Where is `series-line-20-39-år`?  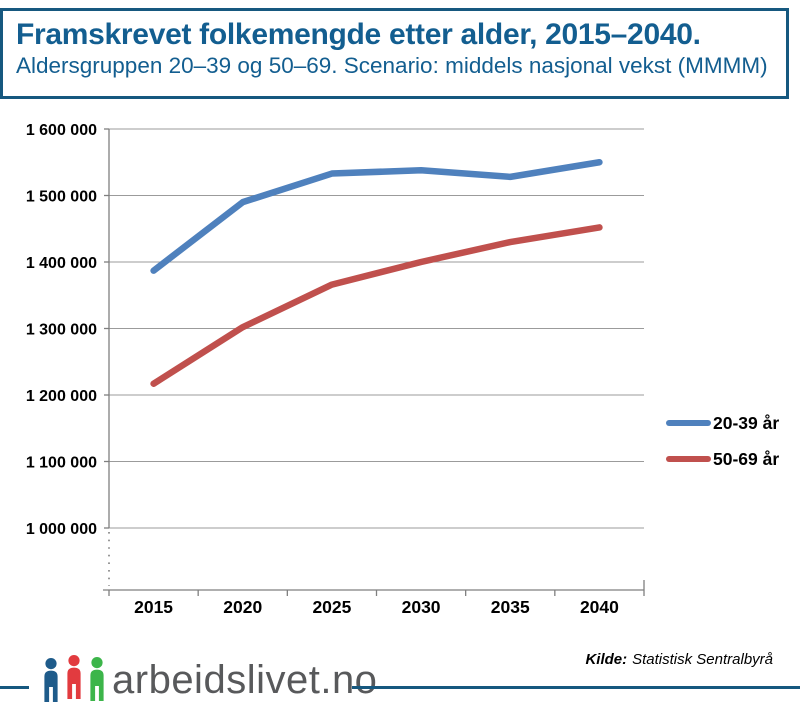
series-line-20-39-år is located at coordinates (376, 216).